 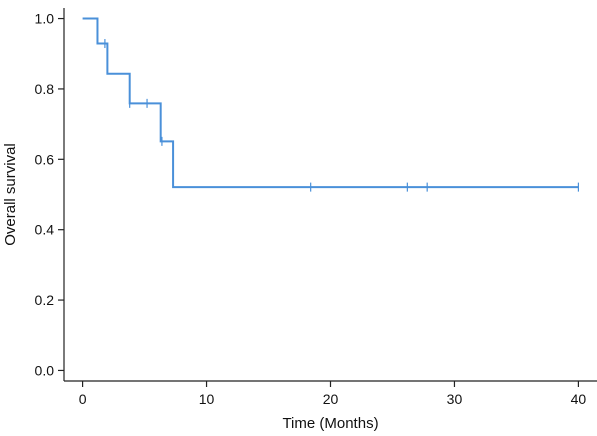 What do you see at coordinates (45, 300) in the screenshot?
I see `y-tick-label: 0.2` at bounding box center [45, 300].